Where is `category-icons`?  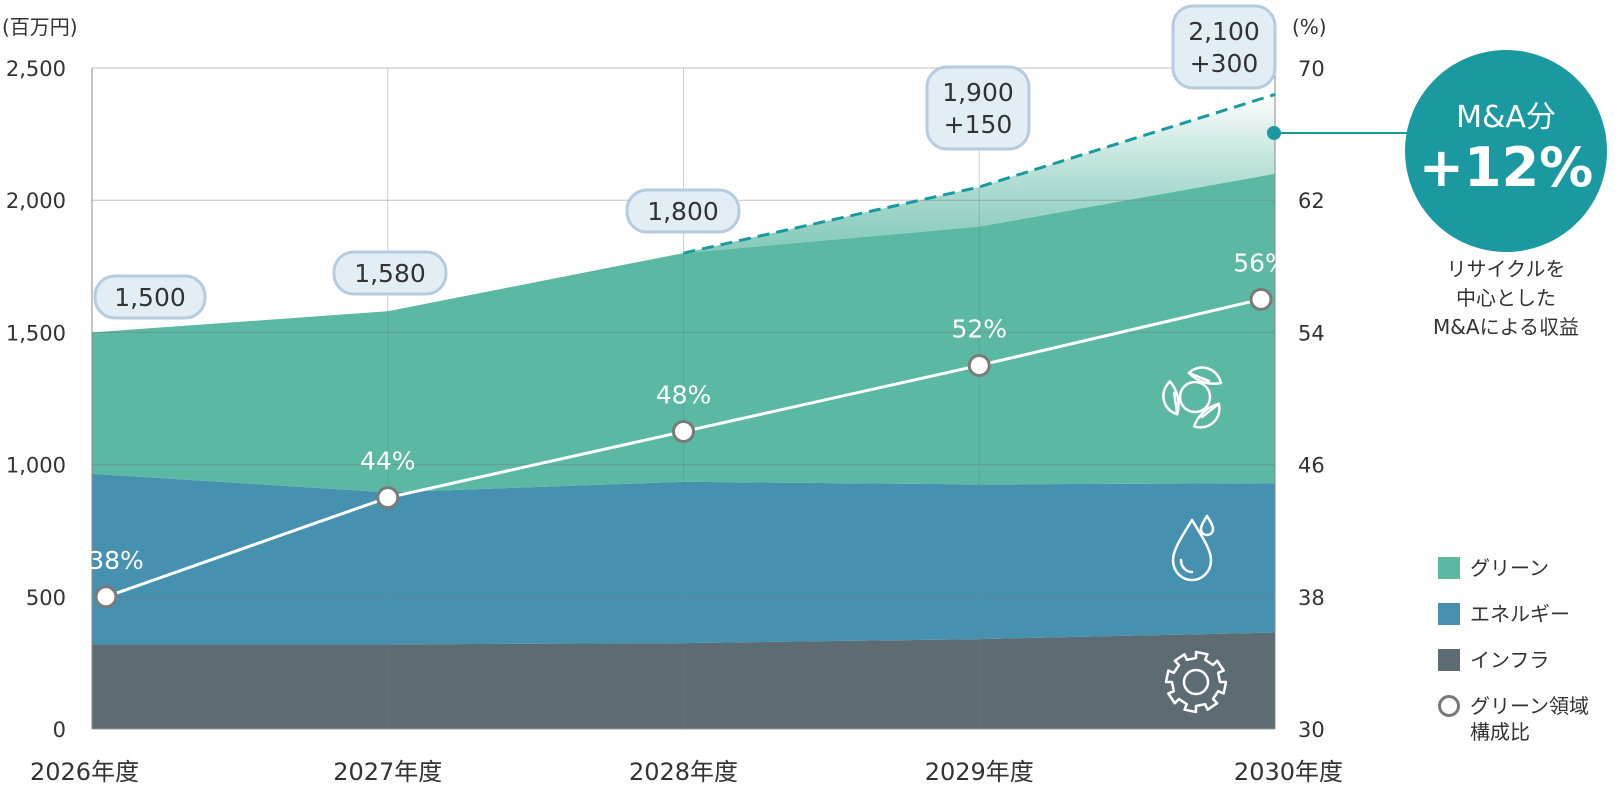
category-icons is located at coordinates (1195, 540).